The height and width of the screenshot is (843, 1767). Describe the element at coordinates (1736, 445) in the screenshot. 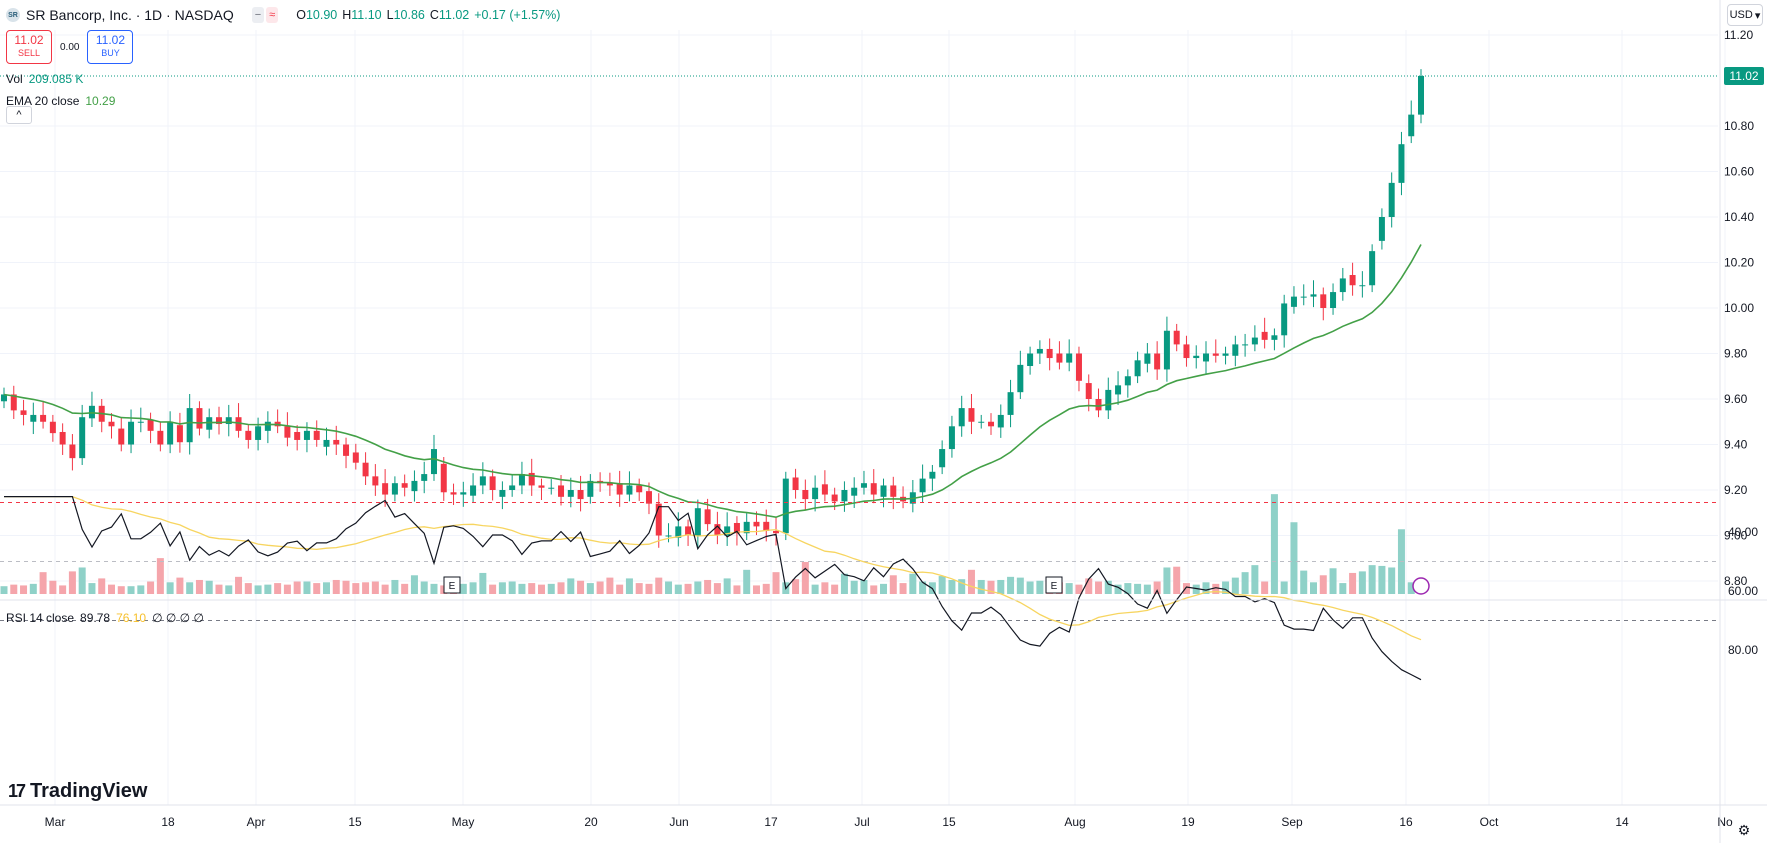

I see `y-tick-label: 9.40` at that location.